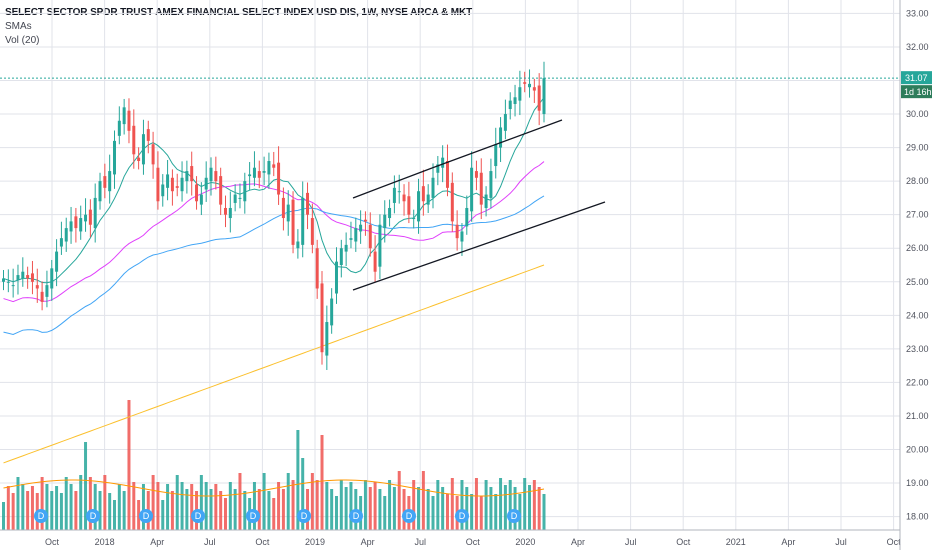 The image size is (932, 550). I want to click on price-tick-label: 19.00, so click(917, 483).